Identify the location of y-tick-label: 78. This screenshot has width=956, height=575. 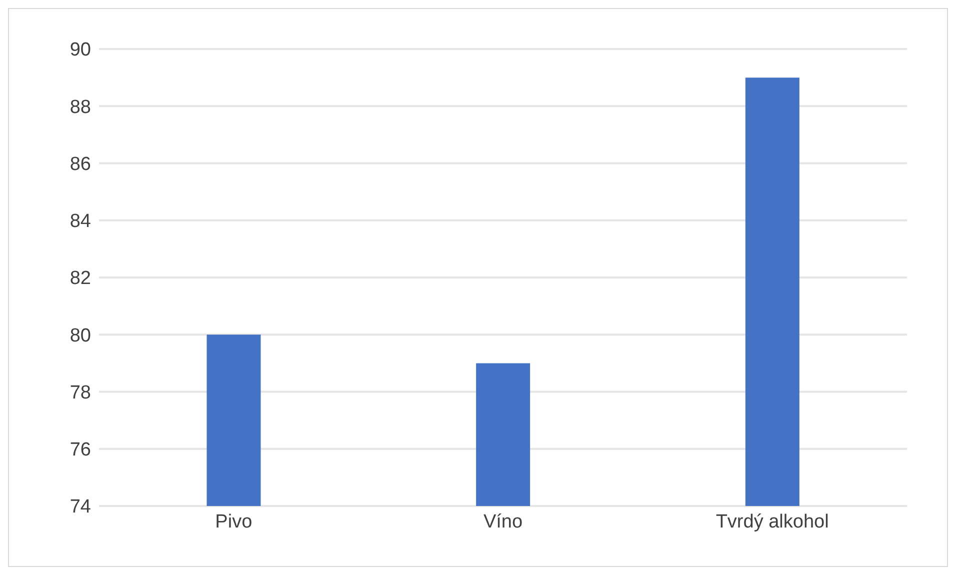
(80, 393).